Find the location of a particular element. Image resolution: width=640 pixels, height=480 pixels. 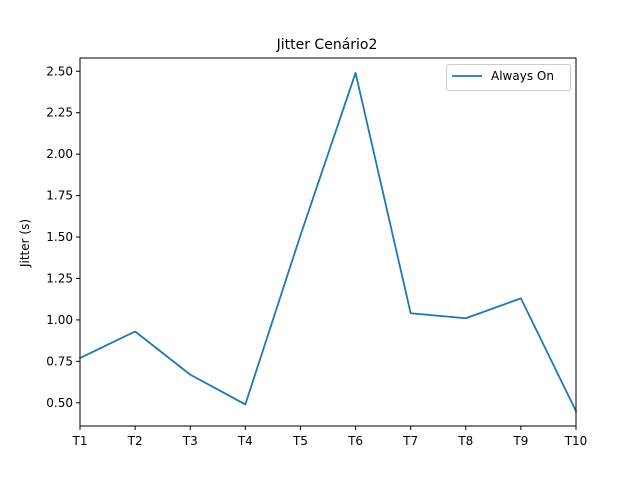

y-tick-label-1.50: 1.50 is located at coordinates (59, 237).